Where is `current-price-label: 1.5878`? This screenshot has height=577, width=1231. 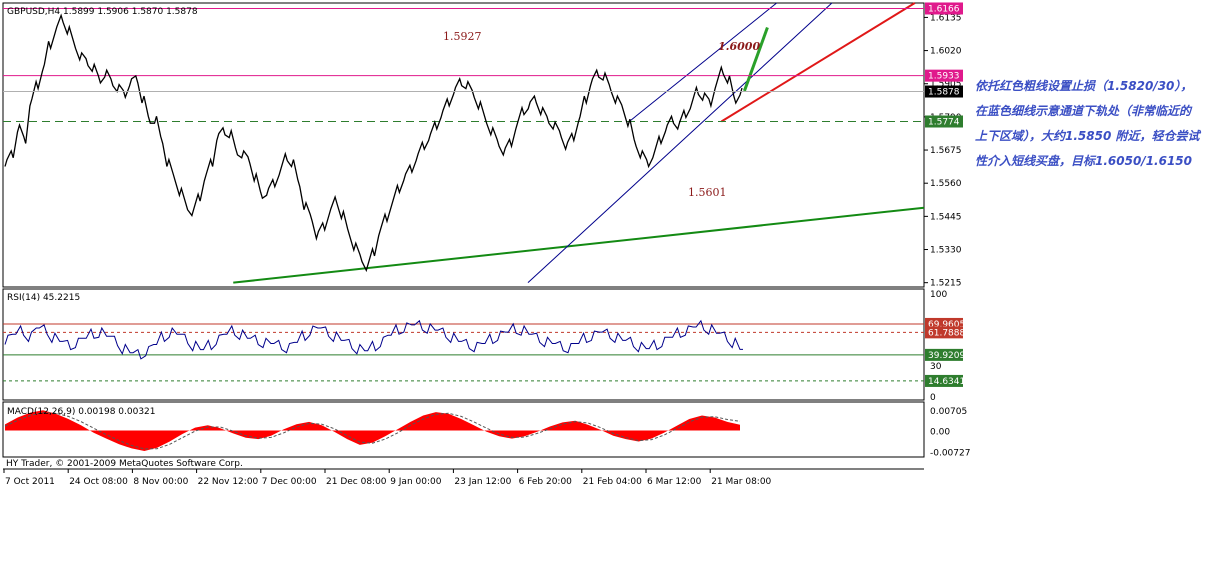 current-price-label: 1.5878 is located at coordinates (944, 93).